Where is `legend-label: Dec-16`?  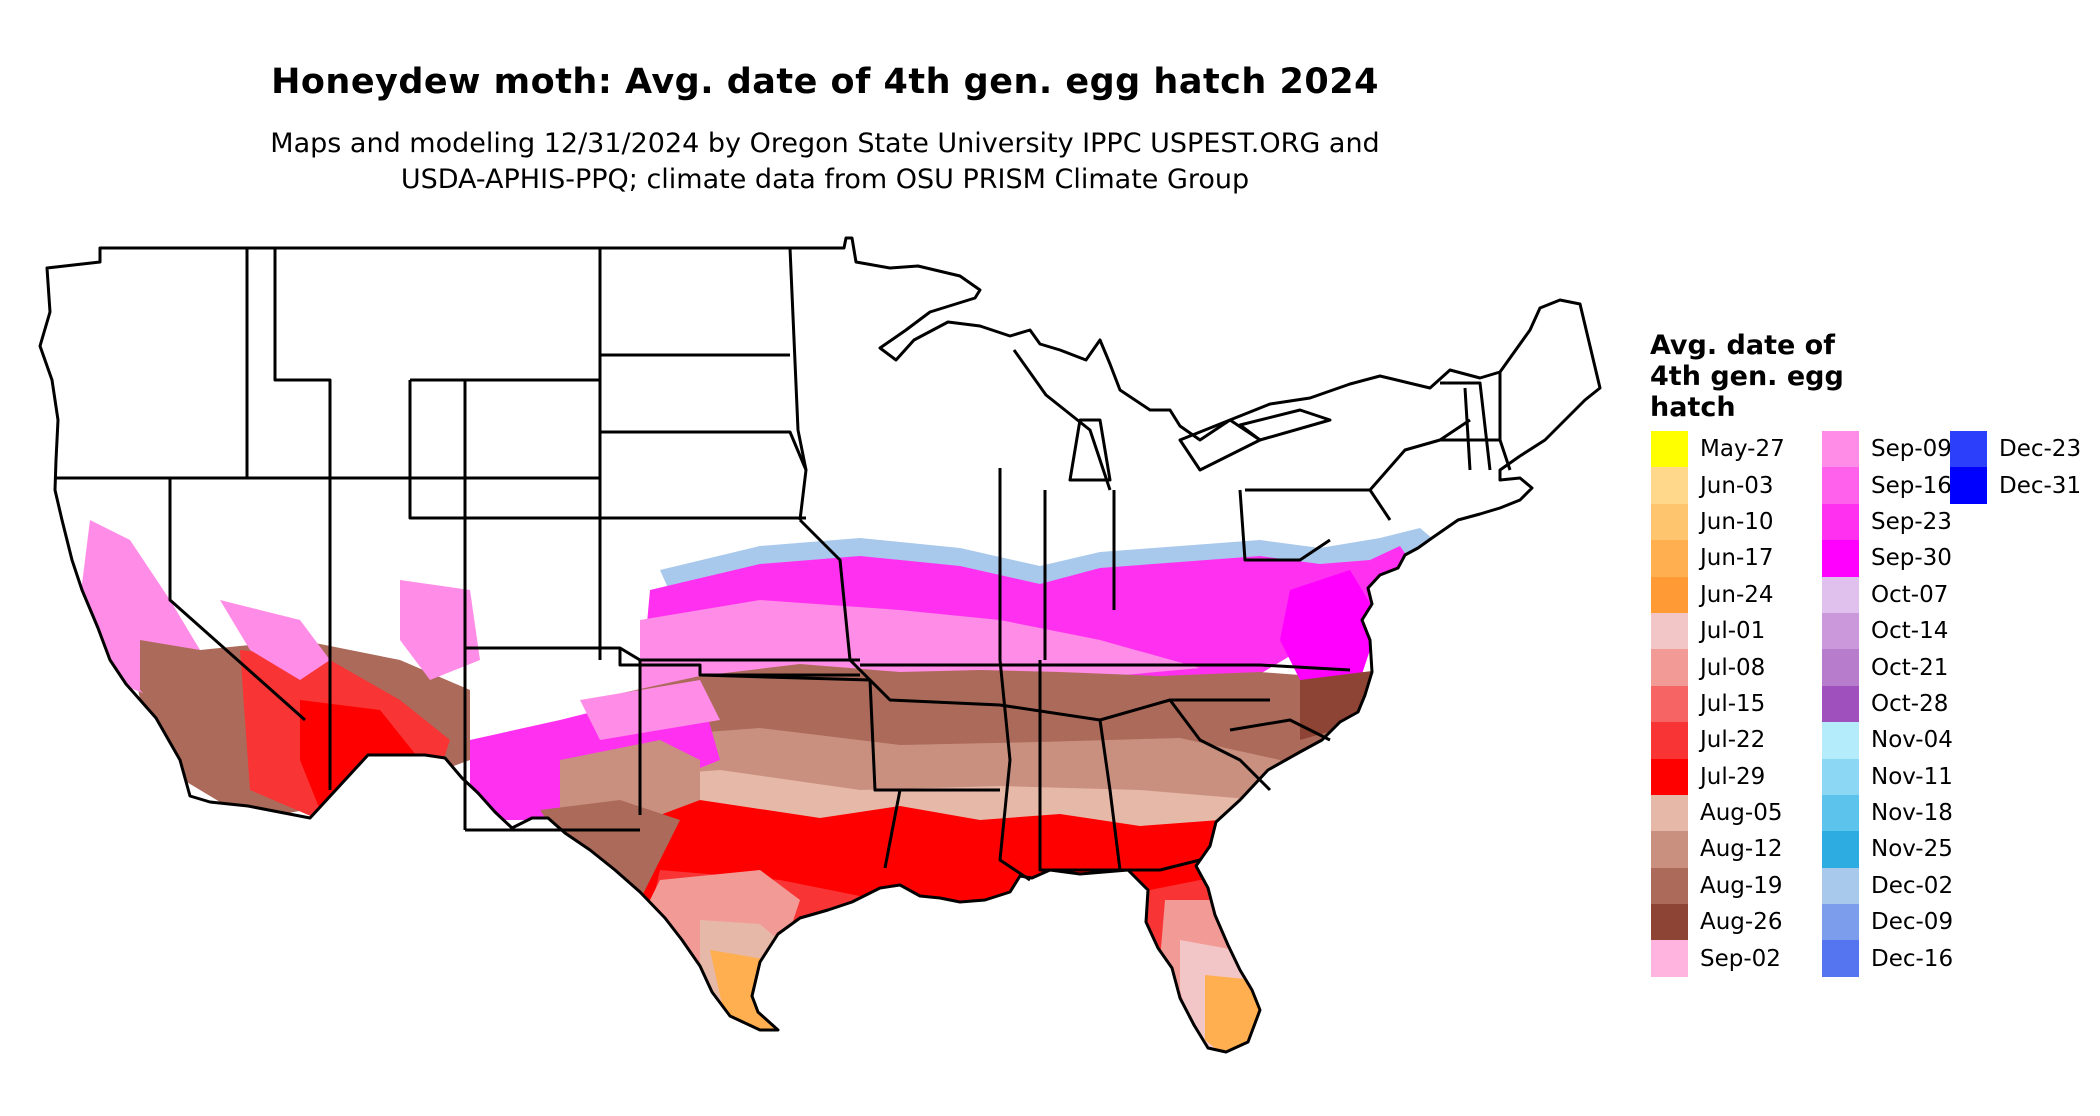
legend-label: Dec-16 is located at coordinates (1912, 958).